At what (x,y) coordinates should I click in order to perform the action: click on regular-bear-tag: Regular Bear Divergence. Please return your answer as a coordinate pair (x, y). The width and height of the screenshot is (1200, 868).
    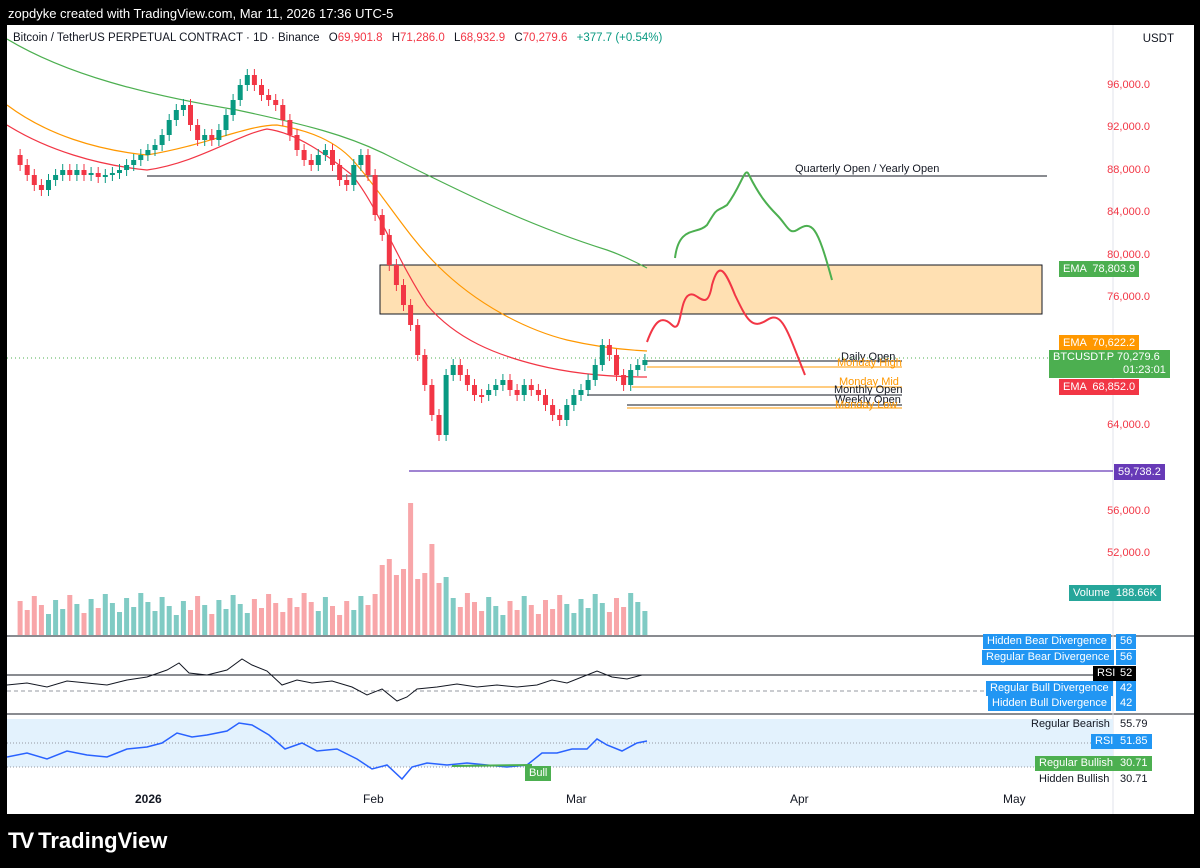
    Looking at the image, I should click on (1048, 657).